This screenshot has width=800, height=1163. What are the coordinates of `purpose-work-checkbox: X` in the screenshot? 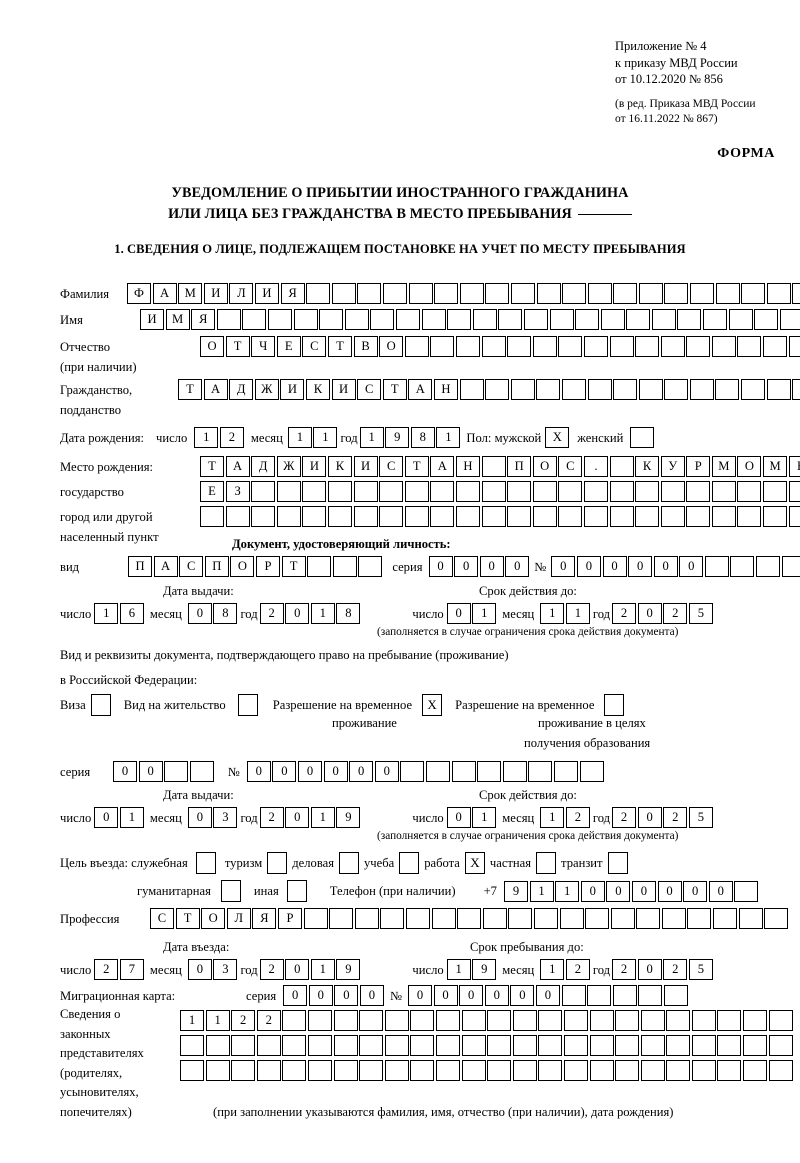 It's located at (474, 863).